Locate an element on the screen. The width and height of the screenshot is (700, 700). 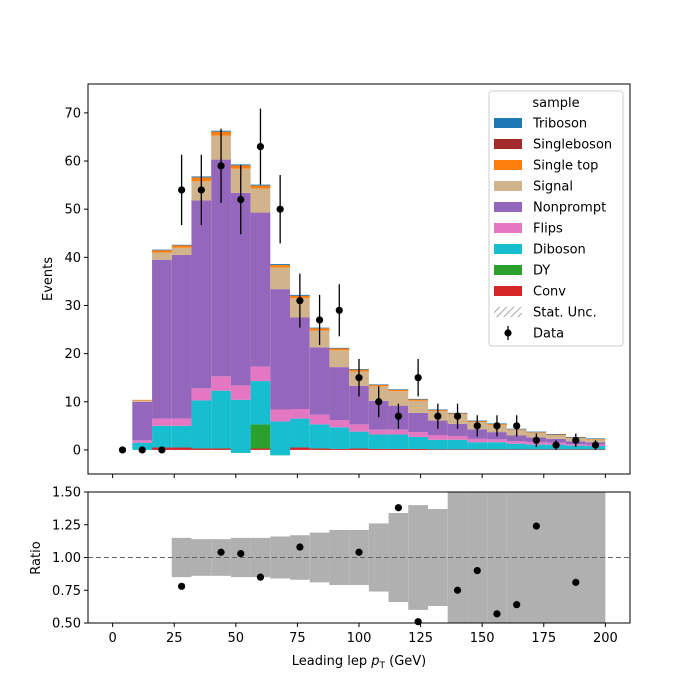
legend-label-single-top: Single top is located at coordinates (565, 166).